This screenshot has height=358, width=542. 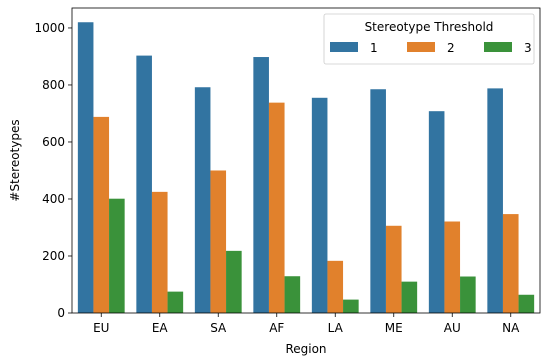 What do you see at coordinates (451, 48) in the screenshot?
I see `legend-label-2: 2` at bounding box center [451, 48].